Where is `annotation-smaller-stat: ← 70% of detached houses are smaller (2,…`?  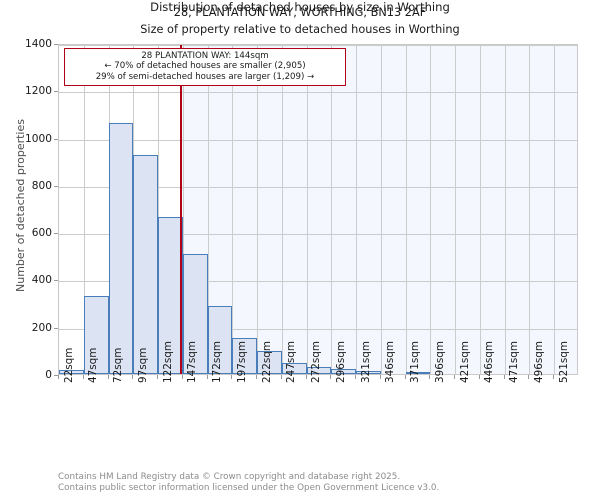
annotation-smaller-stat: ← 70% of detached houses are smaller (2,… is located at coordinates (205, 66).